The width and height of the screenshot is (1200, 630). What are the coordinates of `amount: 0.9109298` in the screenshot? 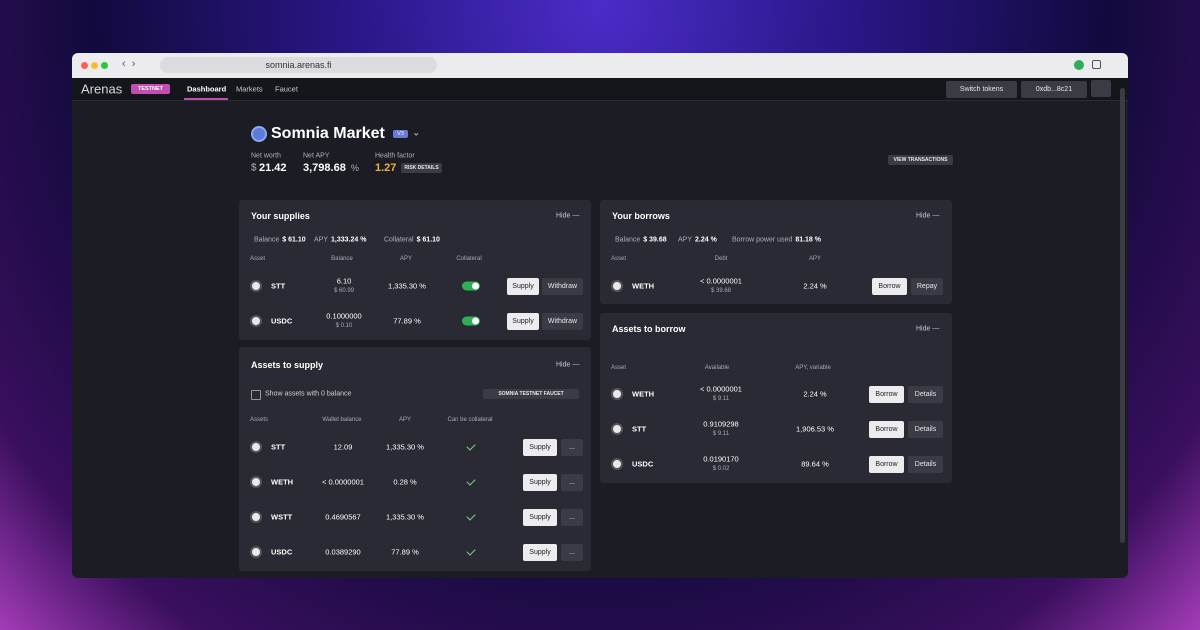 It's located at (721, 424).